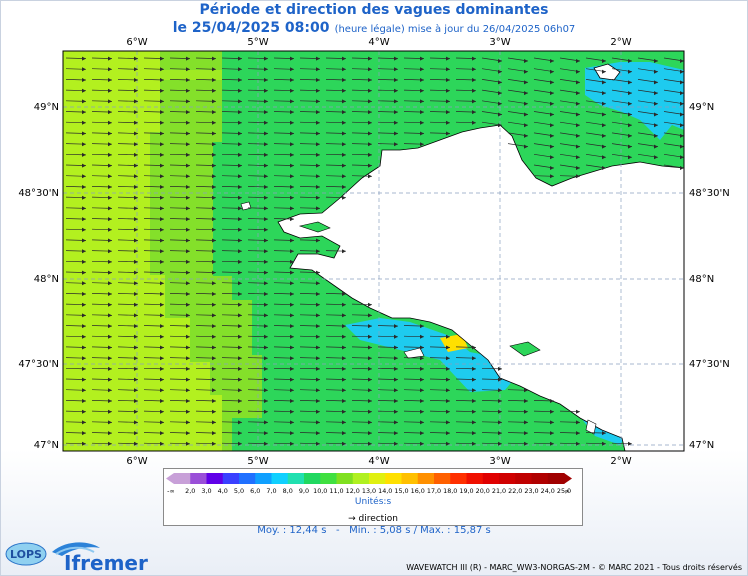  I want to click on ifremer-logo-text: Ifremer, so click(106, 563).